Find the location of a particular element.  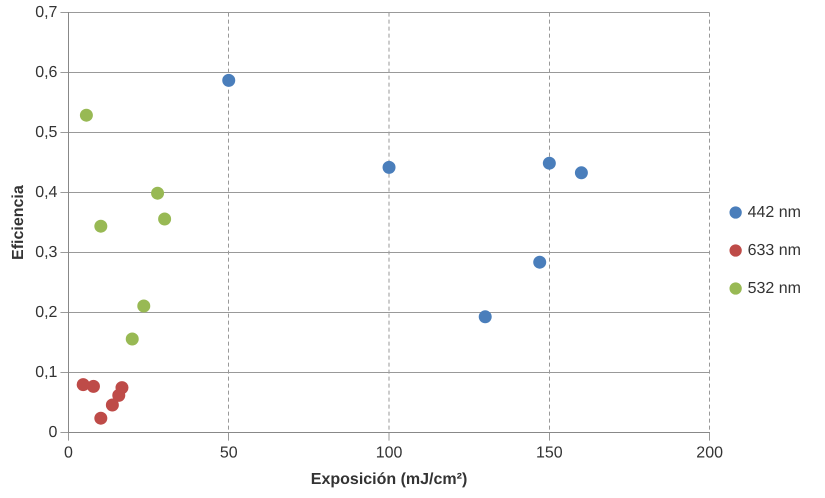

y-tick-label: 0 is located at coordinates (53, 433).